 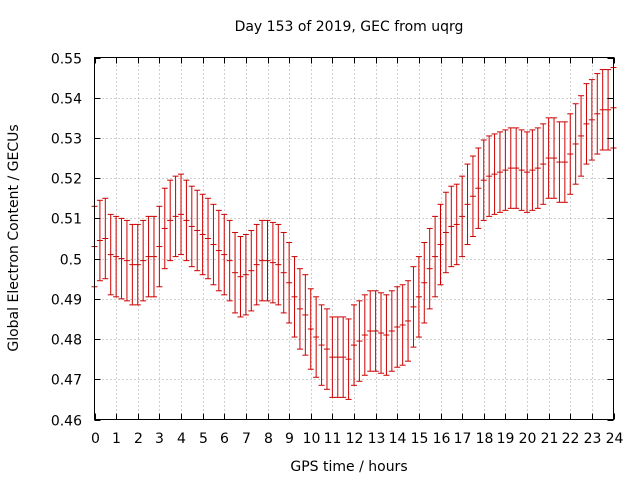 What do you see at coordinates (528, 439) in the screenshot?
I see `x-tick-label: 20` at bounding box center [528, 439].